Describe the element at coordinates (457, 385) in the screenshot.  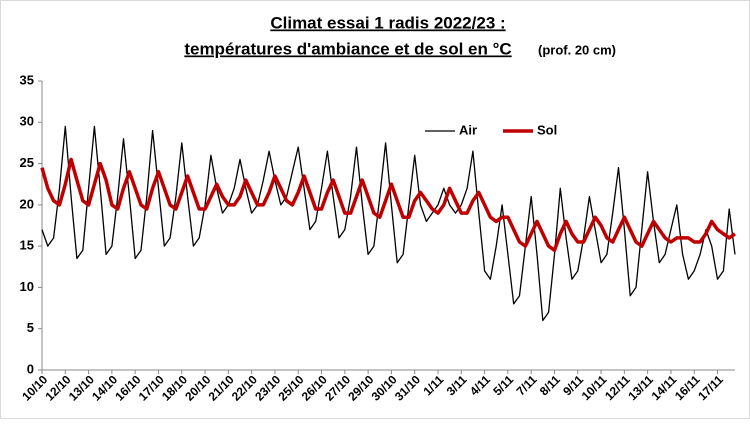
I see `x-tick-label: 3/11` at that location.